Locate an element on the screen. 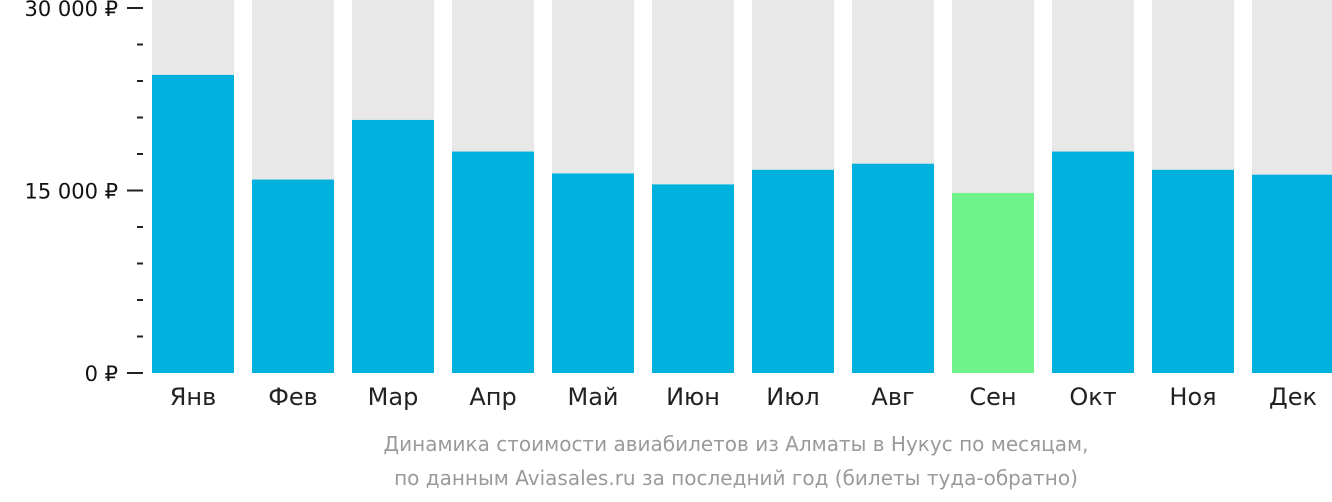  x-tick-label: Дек is located at coordinates (1293, 397).